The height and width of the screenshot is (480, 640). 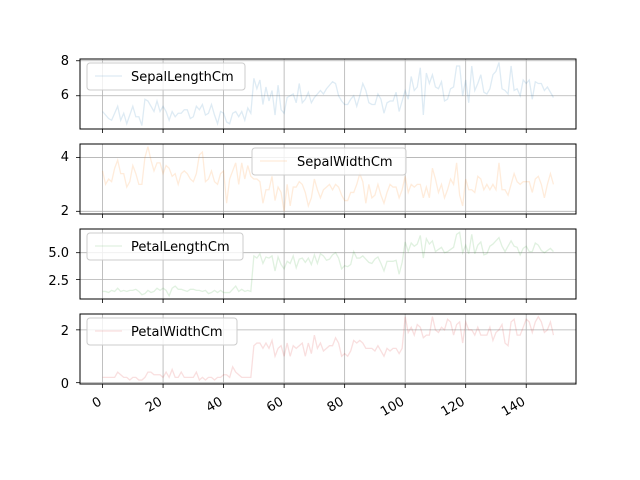 What do you see at coordinates (65, 95) in the screenshot?
I see `y-tick-label-1a: 6` at bounding box center [65, 95].